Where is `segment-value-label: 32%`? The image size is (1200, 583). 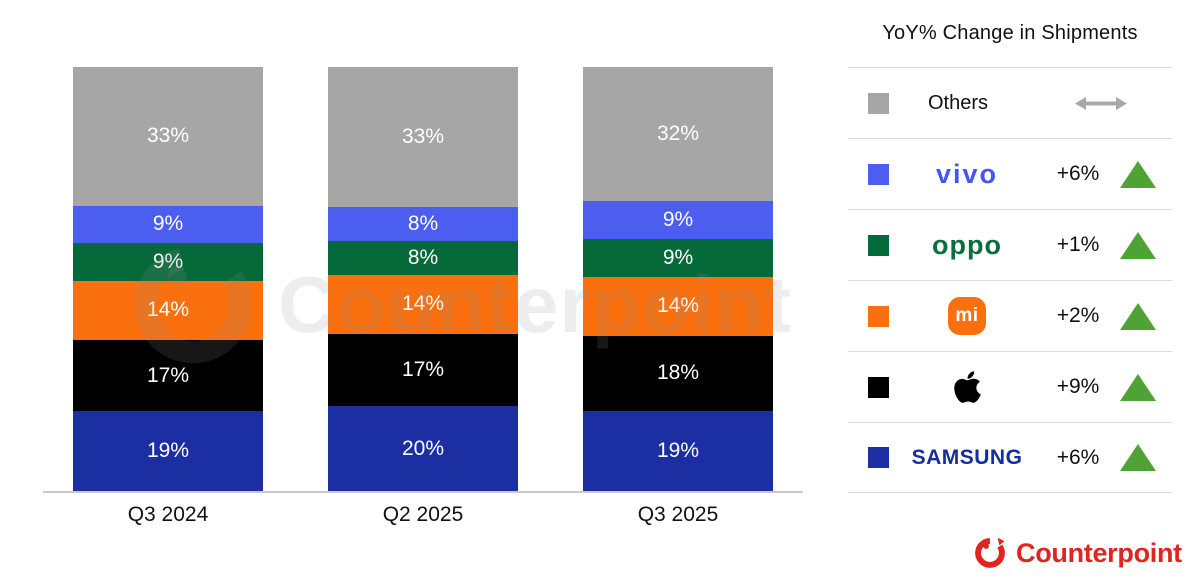 segment-value-label: 32% is located at coordinates (678, 134).